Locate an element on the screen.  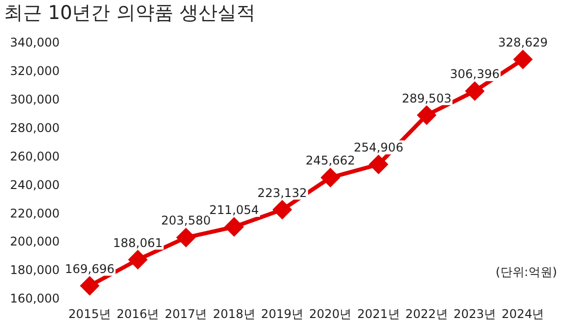
chart-title: 최근 10년간 의약품 생산실적 is located at coordinates (130, 13).